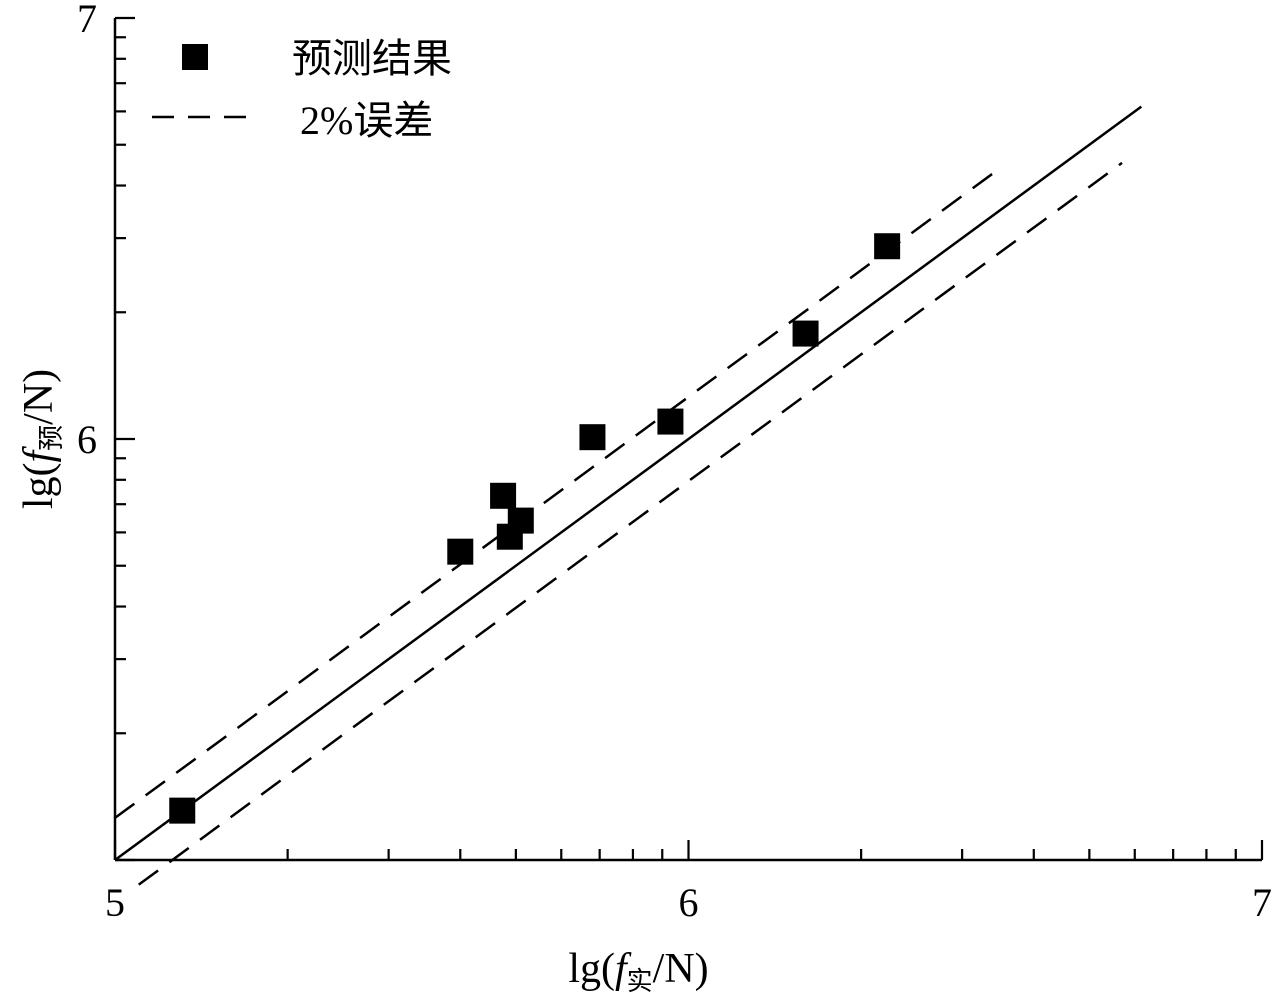 Image resolution: width=1280 pixels, height=993 pixels. Describe the element at coordinates (39, 486) in the screenshot. I see `y-axis-title-main: lg(` at that location.